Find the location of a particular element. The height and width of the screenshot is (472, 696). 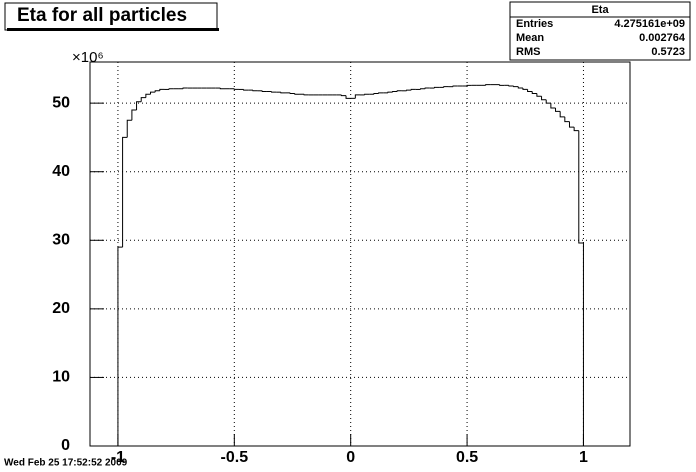

title-box-shadow is located at coordinates (113, 29).